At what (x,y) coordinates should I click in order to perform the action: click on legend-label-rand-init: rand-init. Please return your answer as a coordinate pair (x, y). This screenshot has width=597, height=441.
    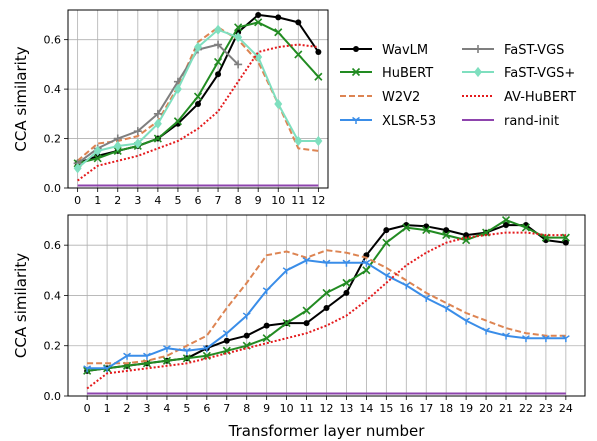
    Looking at the image, I should click on (531, 121).